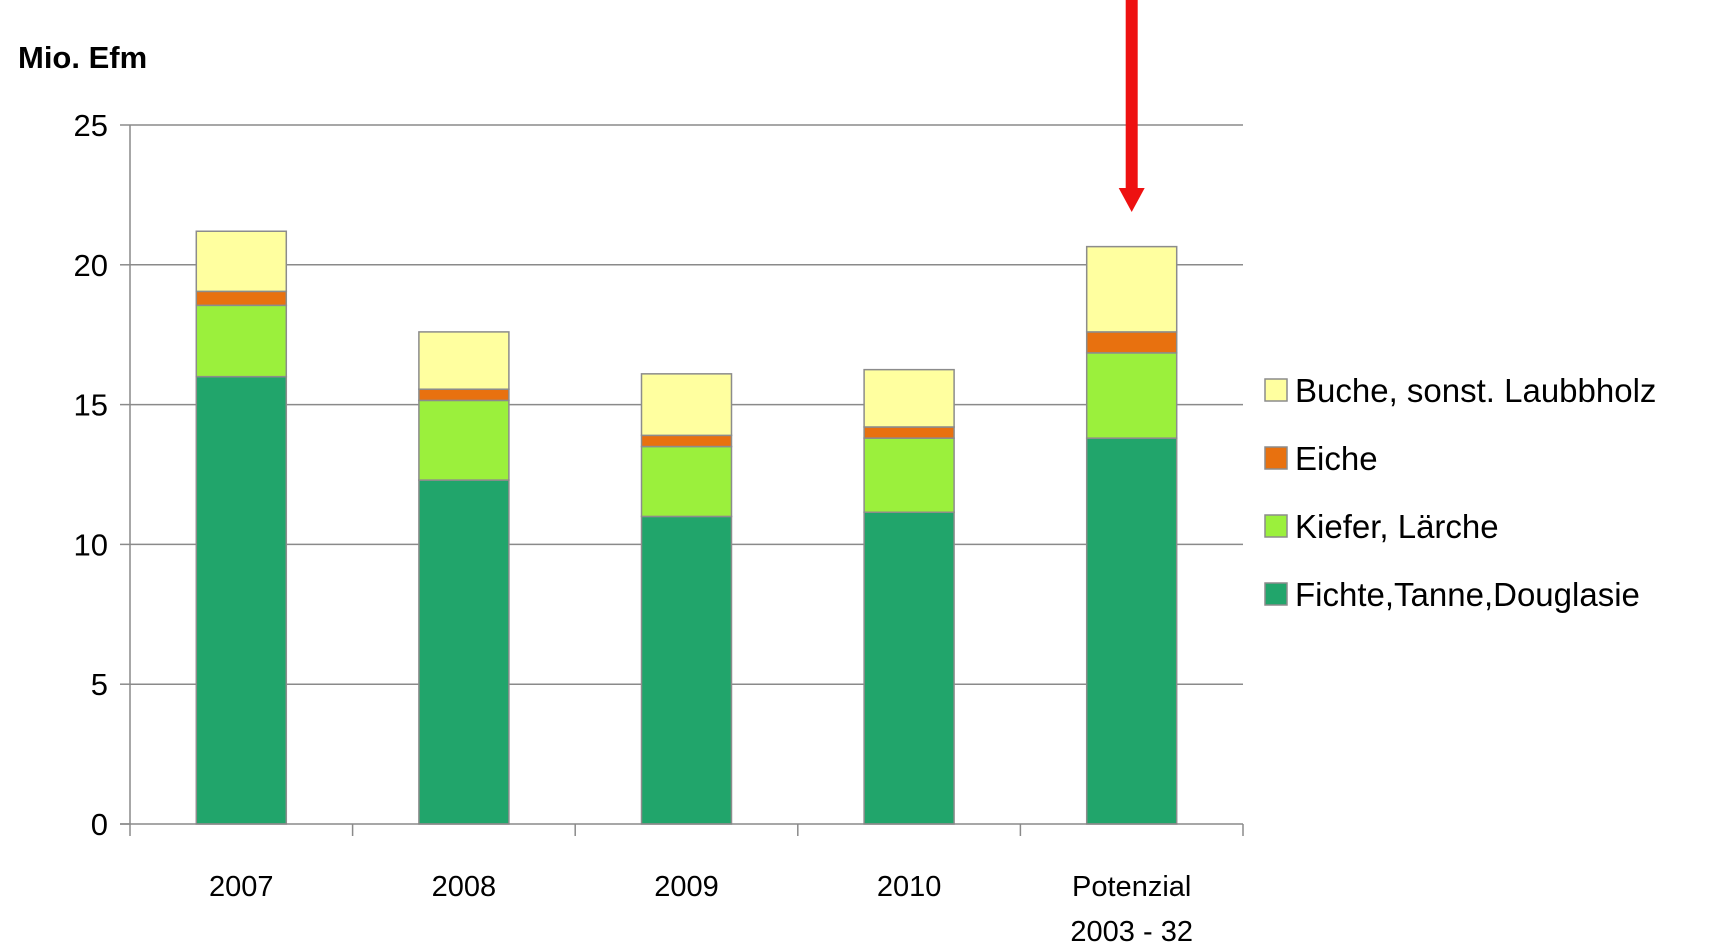 This screenshot has width=1724, height=943. Describe the element at coordinates (99, 824) in the screenshot. I see `y-tick-label-0: 0` at that location.